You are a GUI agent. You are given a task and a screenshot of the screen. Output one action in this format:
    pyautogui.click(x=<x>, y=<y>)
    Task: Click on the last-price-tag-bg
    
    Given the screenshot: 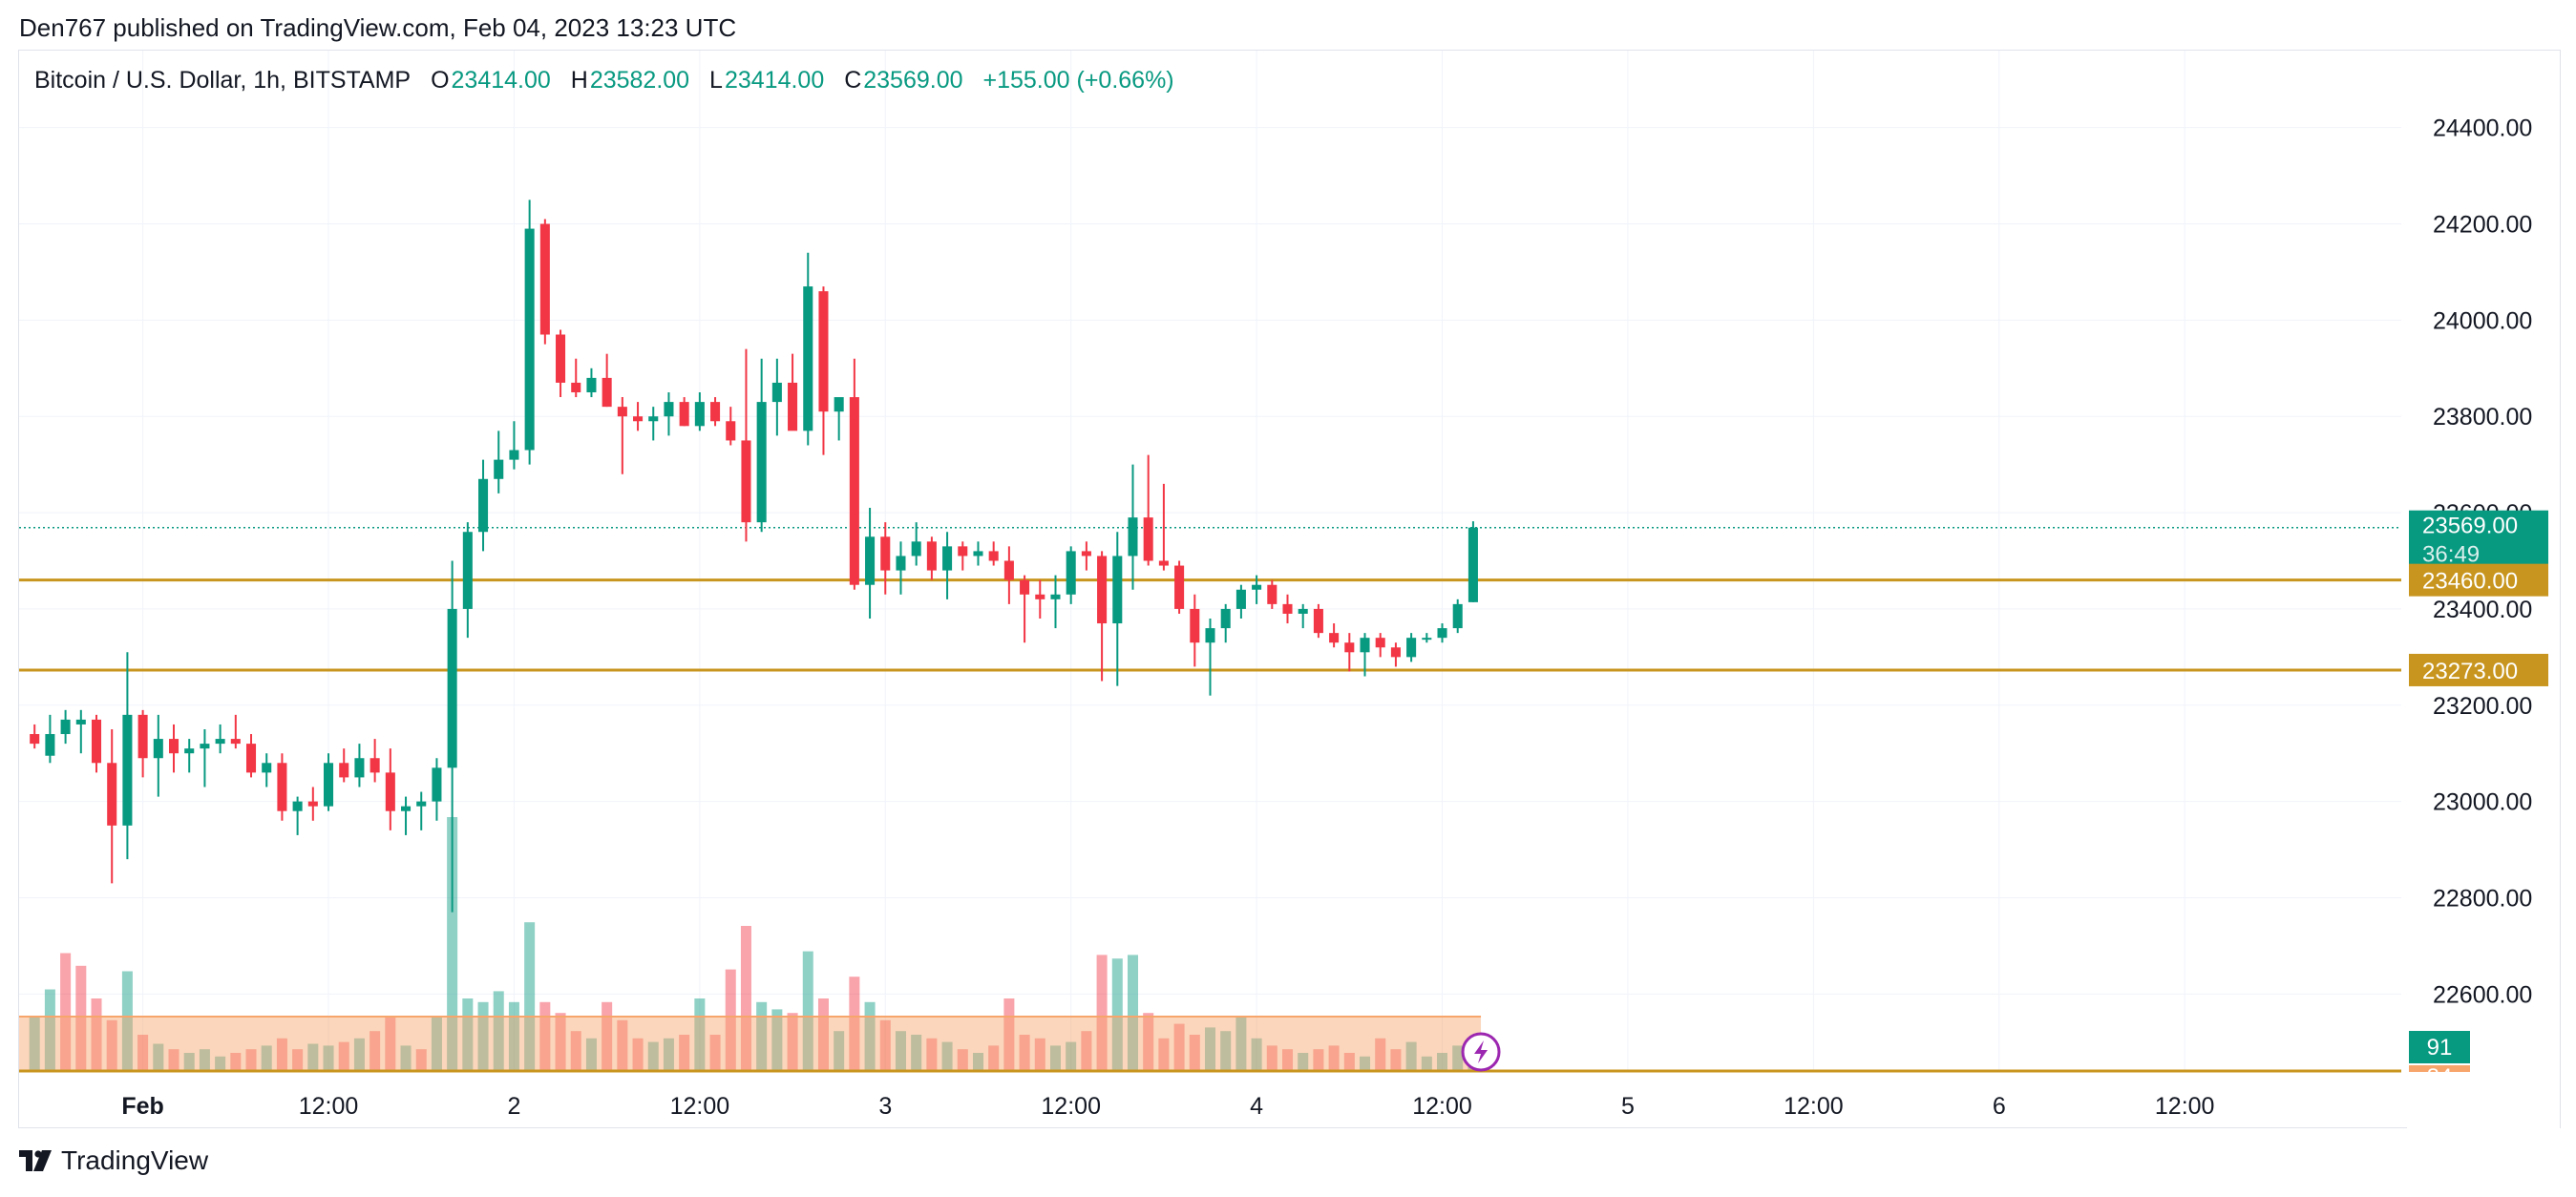 What is the action you would take?
    pyautogui.click(x=2478, y=540)
    